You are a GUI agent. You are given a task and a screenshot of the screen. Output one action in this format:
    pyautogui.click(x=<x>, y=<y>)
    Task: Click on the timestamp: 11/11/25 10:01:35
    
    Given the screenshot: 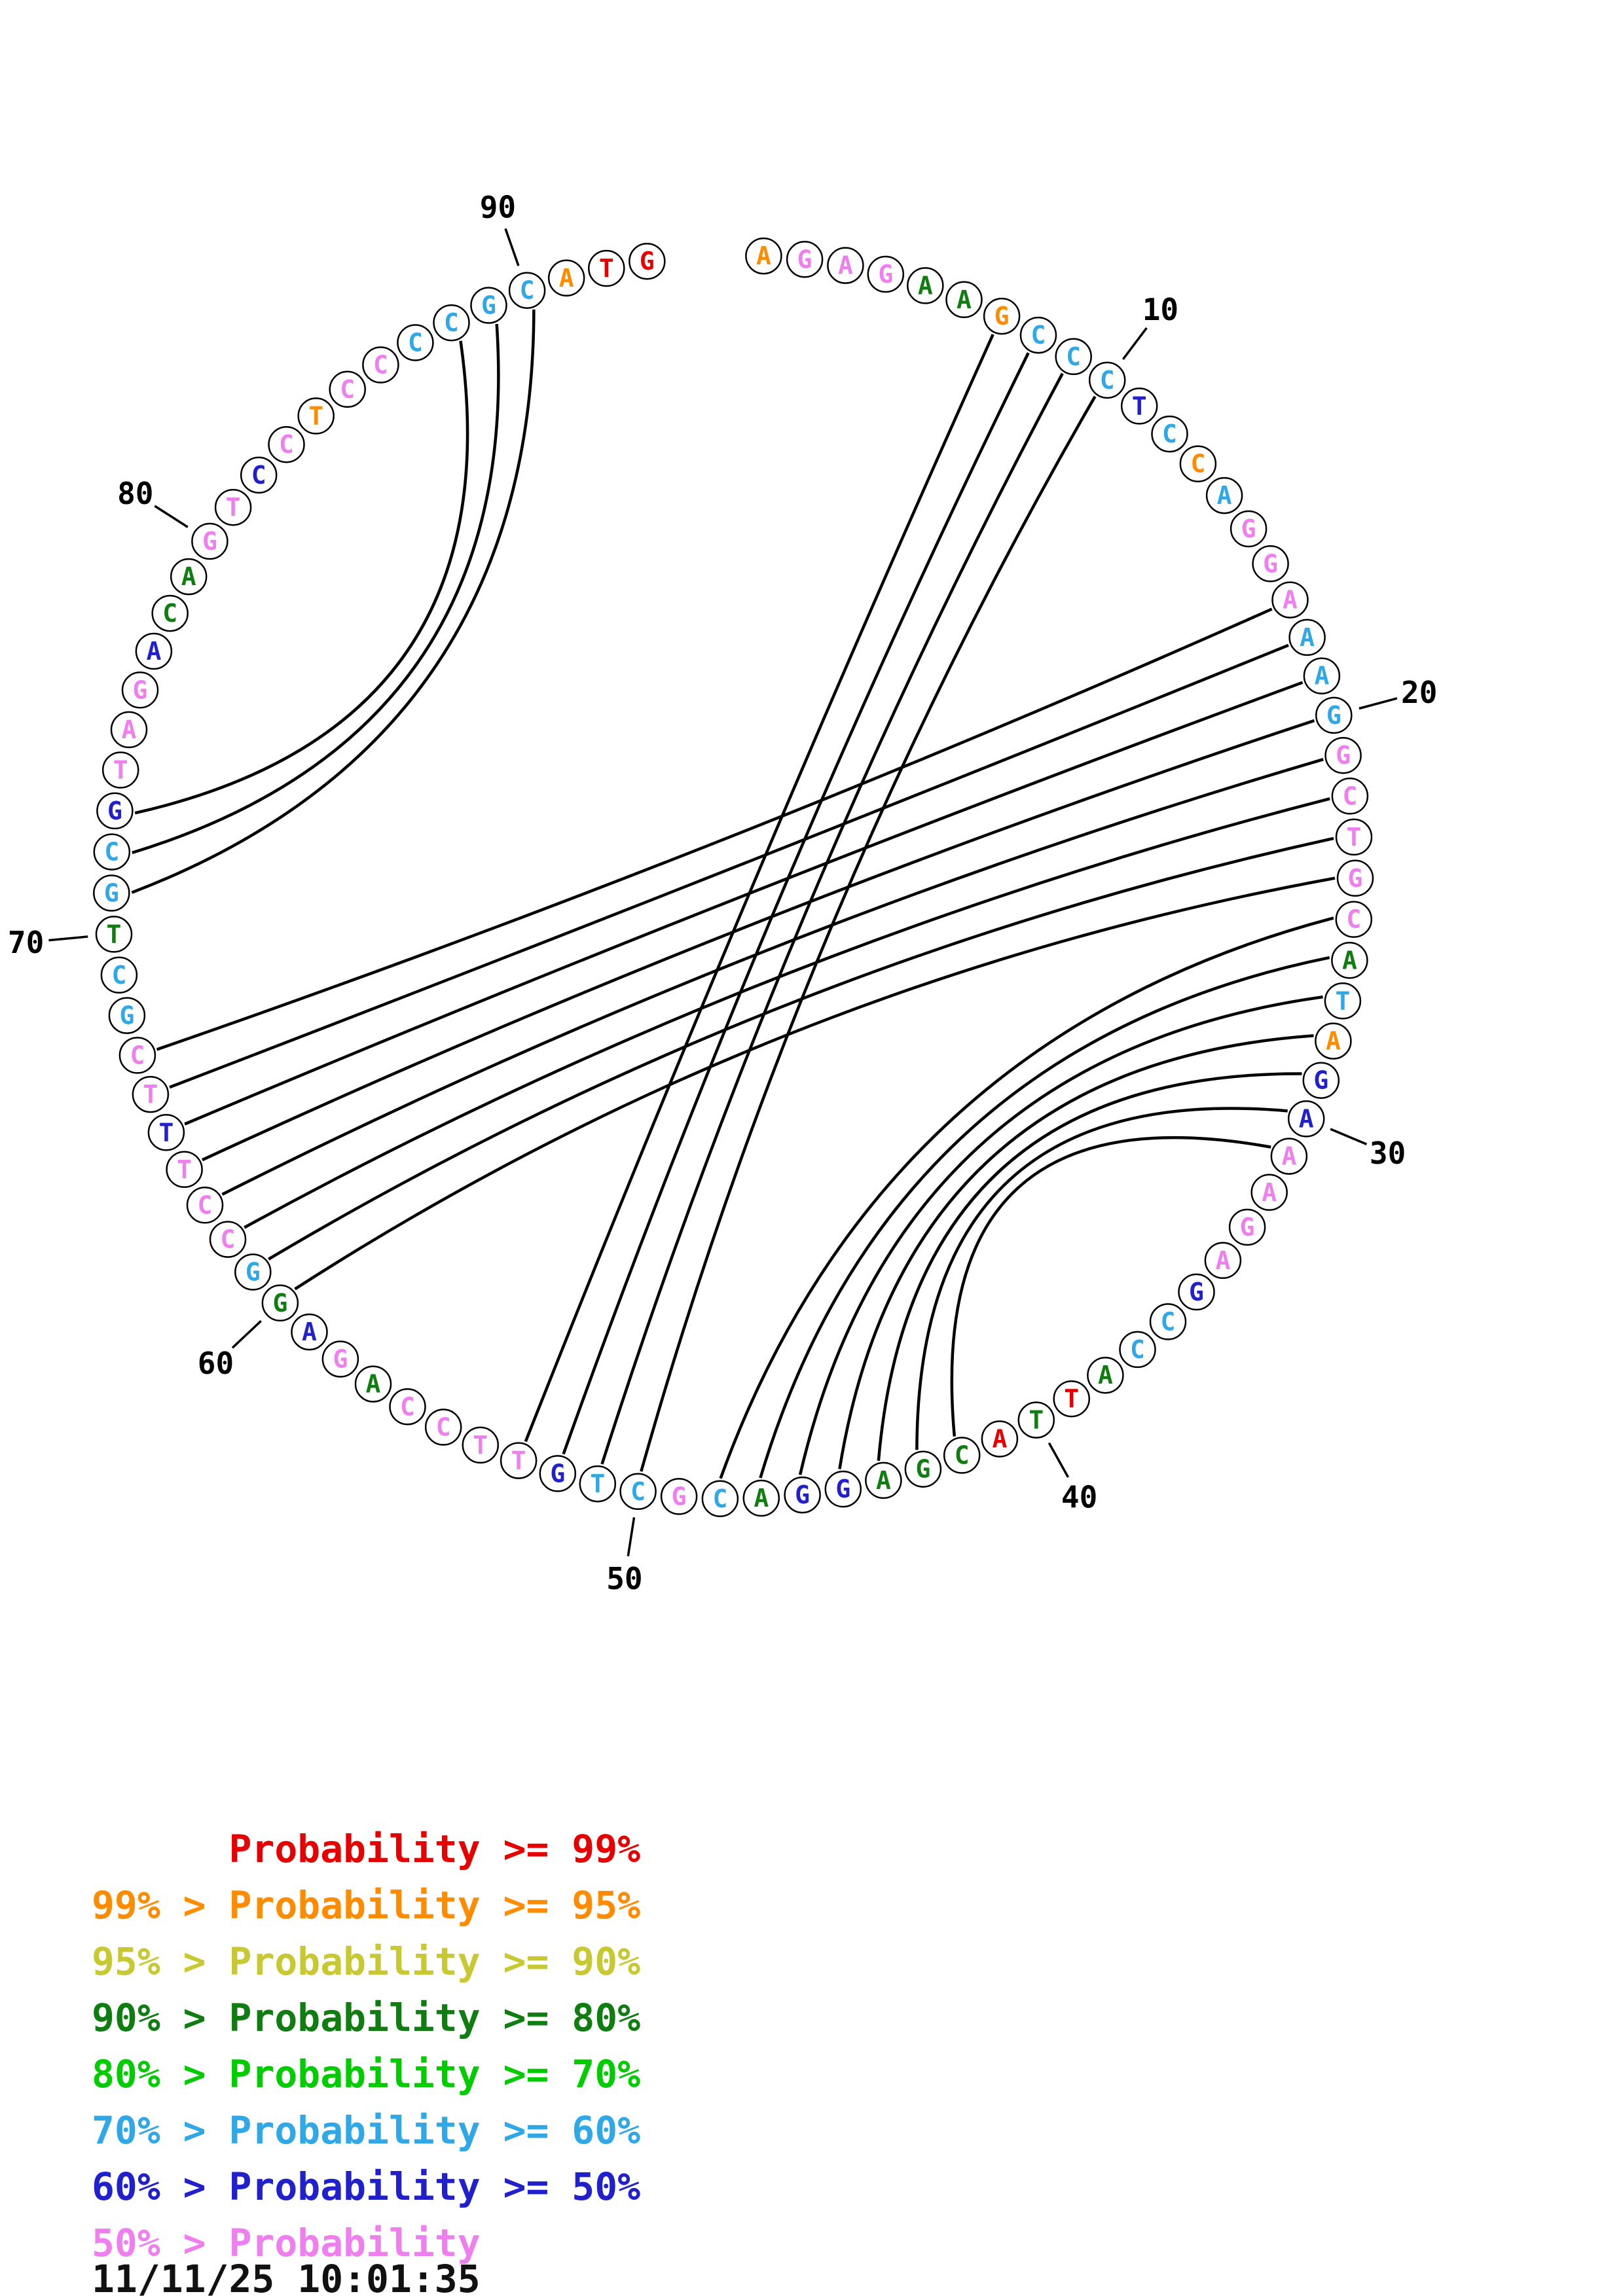 What is the action you would take?
    pyautogui.click(x=286, y=2276)
    